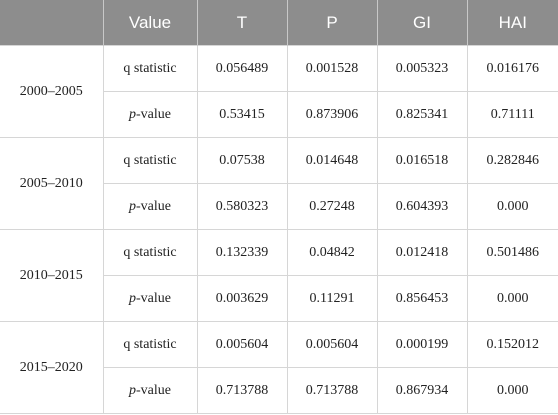 Image resolution: width=558 pixels, height=415 pixels. I want to click on value-cell: 0.000199, so click(422, 344).